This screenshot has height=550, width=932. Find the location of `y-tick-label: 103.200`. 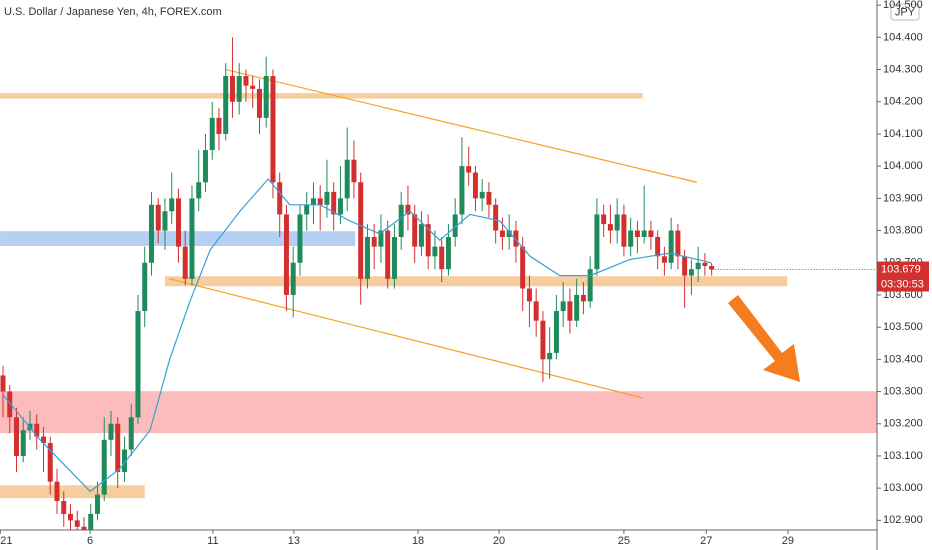

y-tick-label: 103.200 is located at coordinates (903, 424).